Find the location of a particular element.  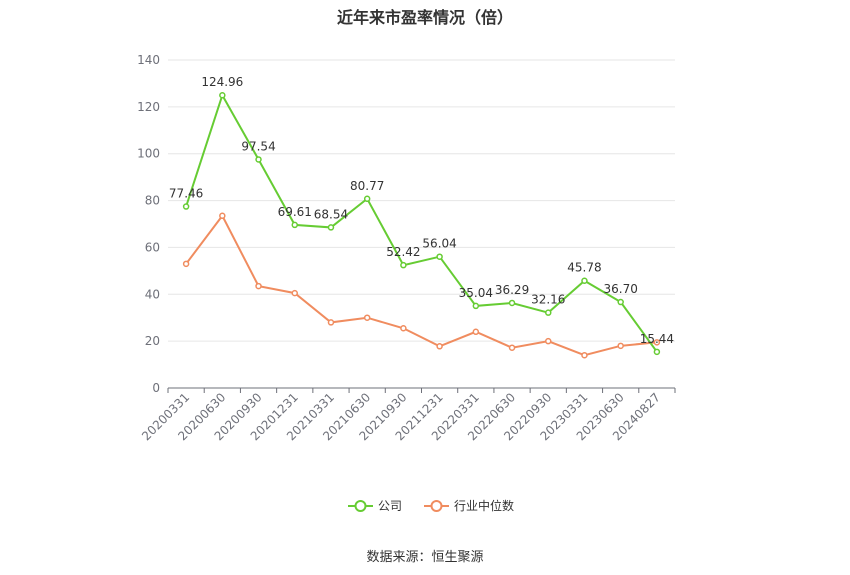

data-source-note: 数据来源：恒生聚源 is located at coordinates (425, 557).